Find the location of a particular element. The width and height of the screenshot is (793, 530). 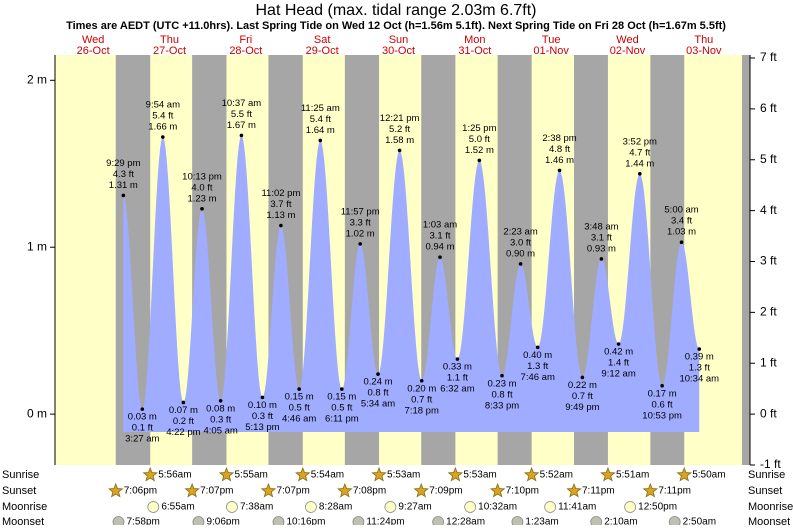

tide-time: 5:13 pm is located at coordinates (262, 427).